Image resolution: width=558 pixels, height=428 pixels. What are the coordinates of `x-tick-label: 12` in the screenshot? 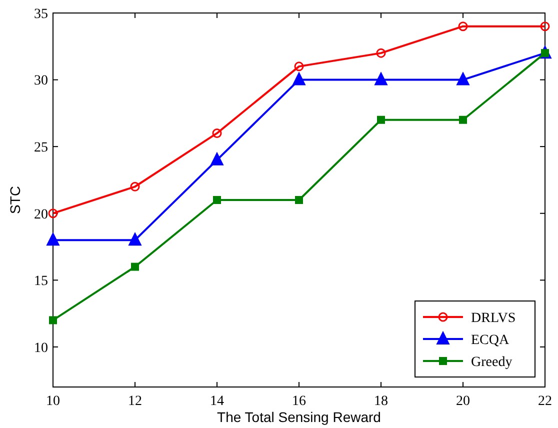 It's located at (135, 401).